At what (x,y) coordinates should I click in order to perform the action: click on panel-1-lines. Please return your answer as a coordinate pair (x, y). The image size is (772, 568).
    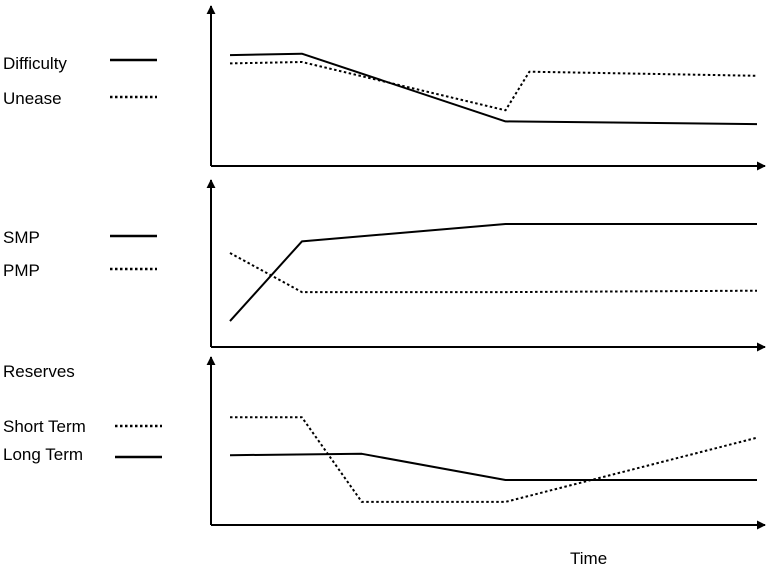
    Looking at the image, I should click on (493, 89).